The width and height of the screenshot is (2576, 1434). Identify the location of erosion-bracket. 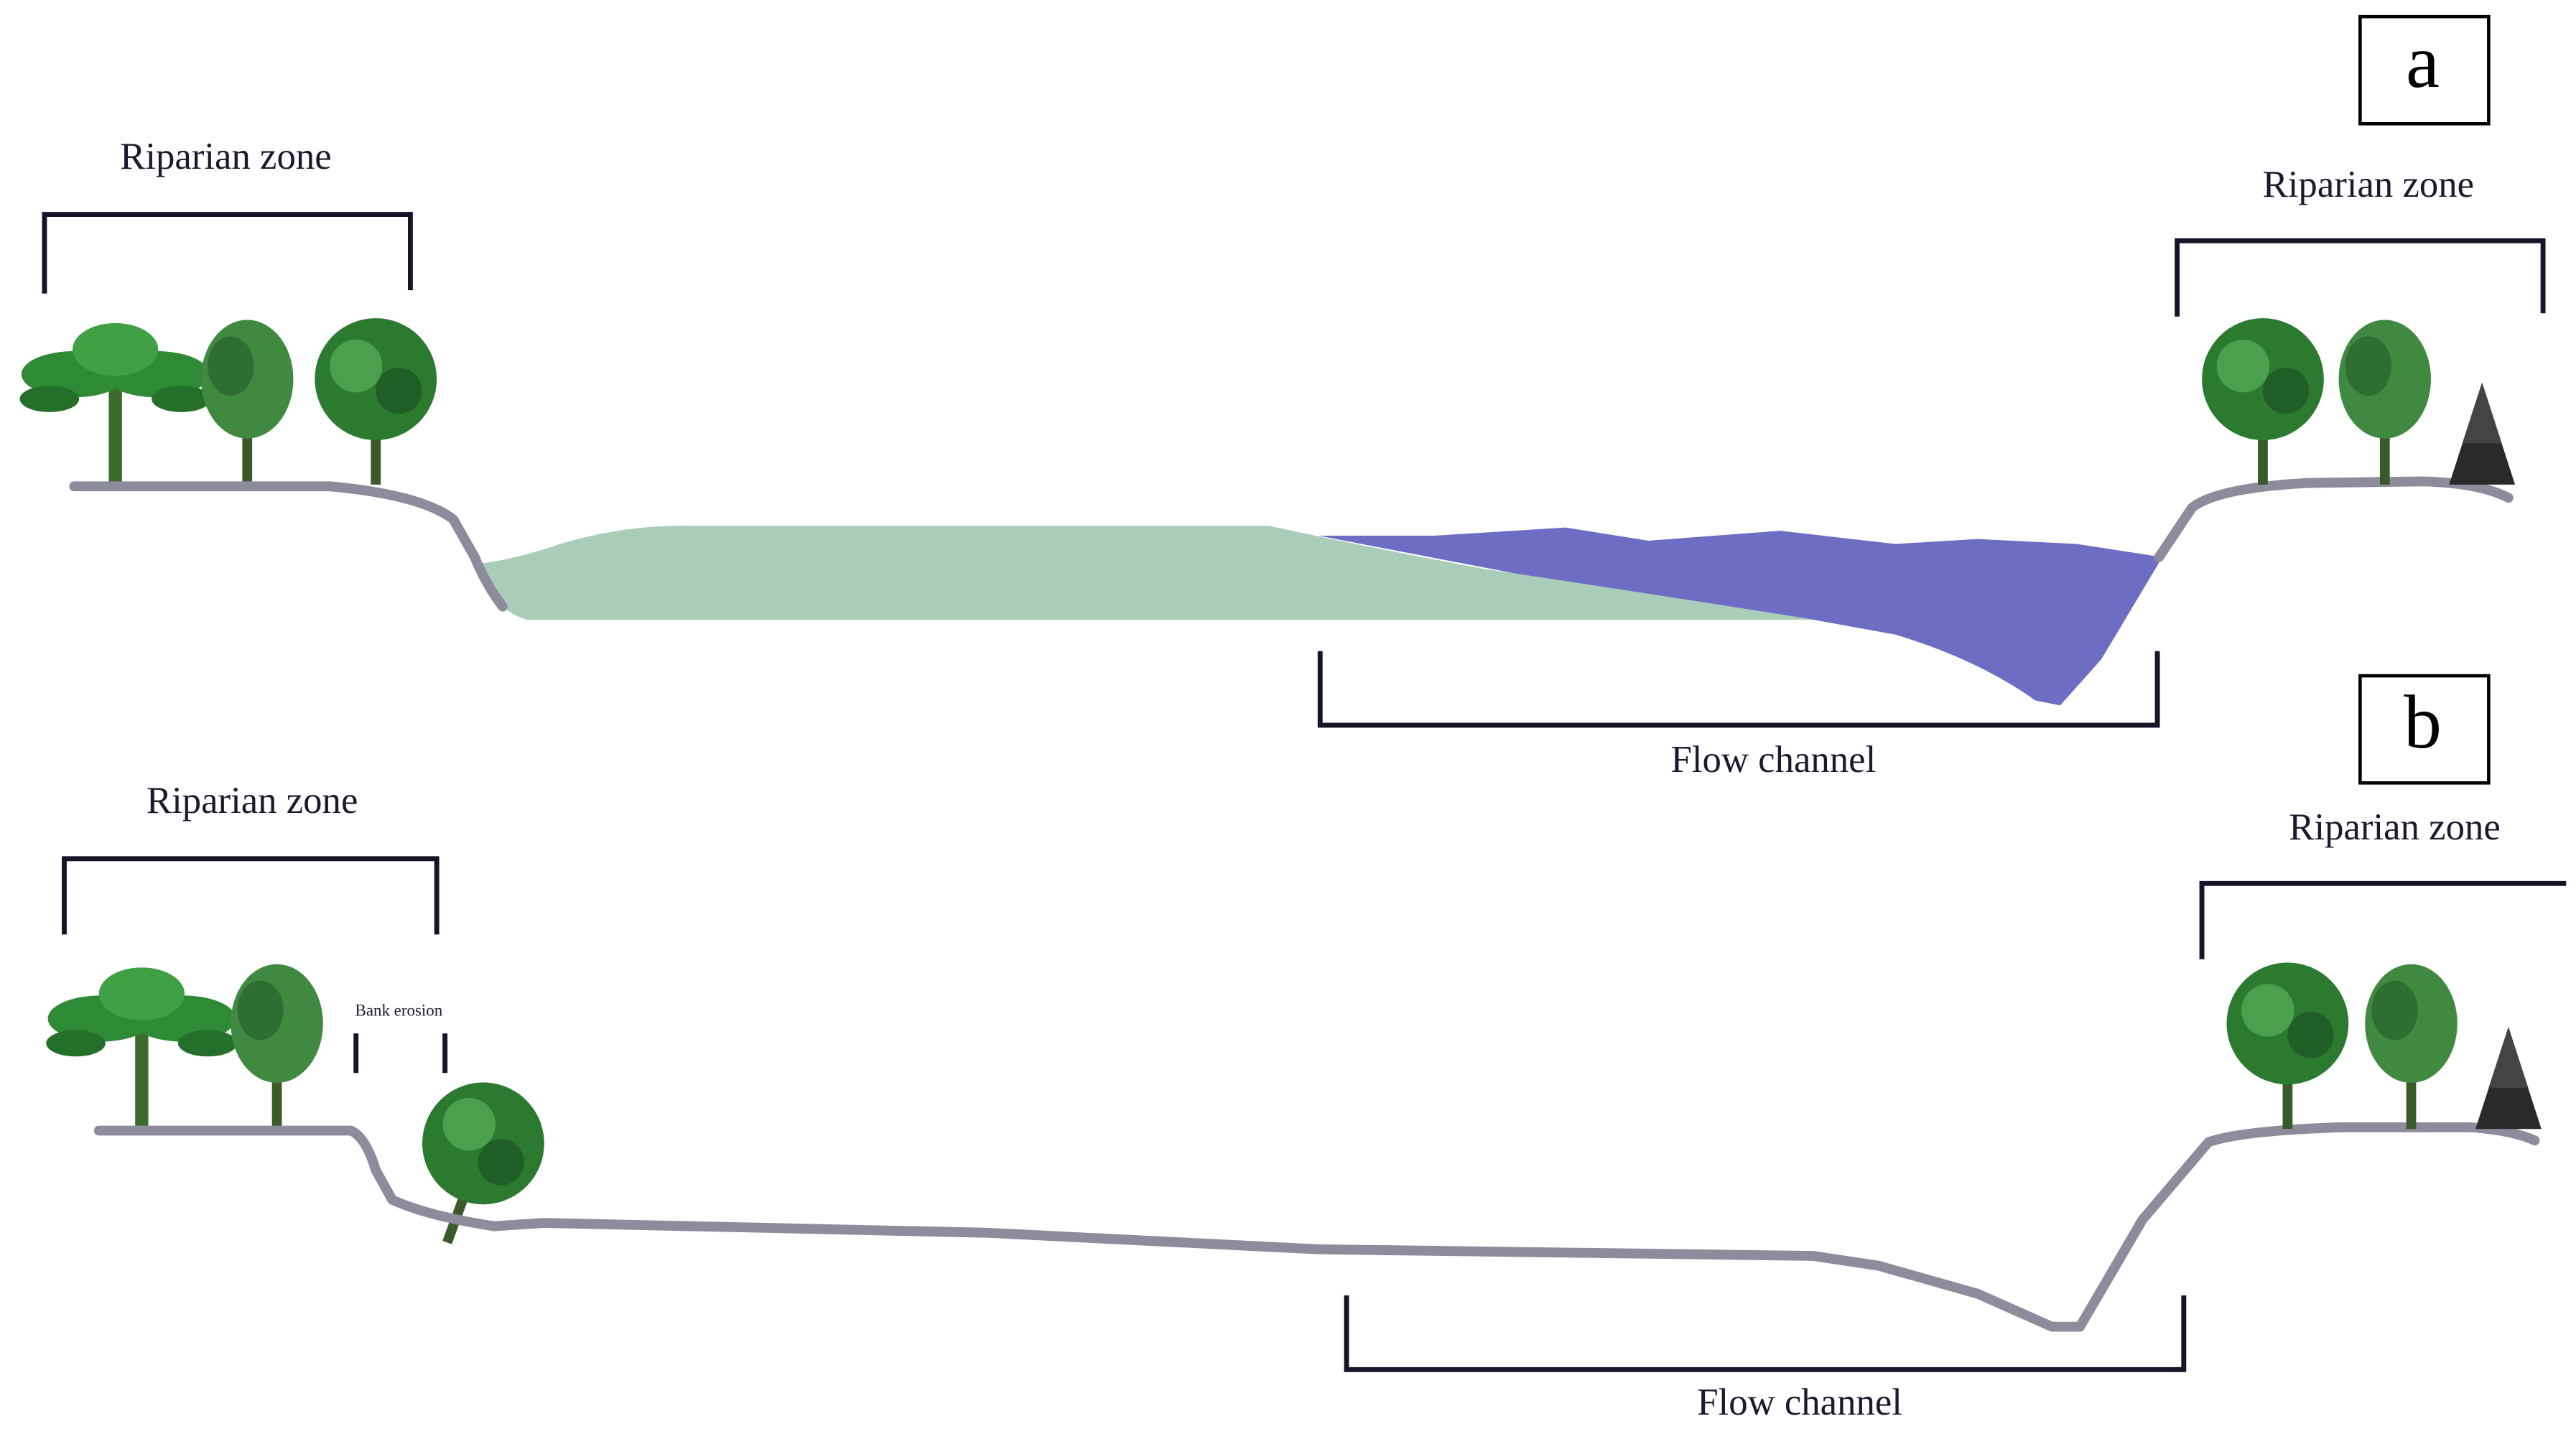
(400, 1054).